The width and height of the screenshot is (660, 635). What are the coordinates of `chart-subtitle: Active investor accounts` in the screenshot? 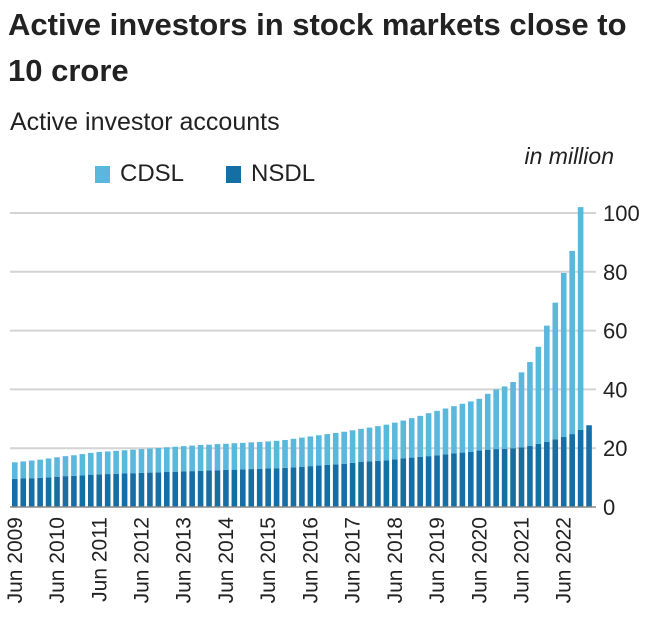 It's located at (145, 122).